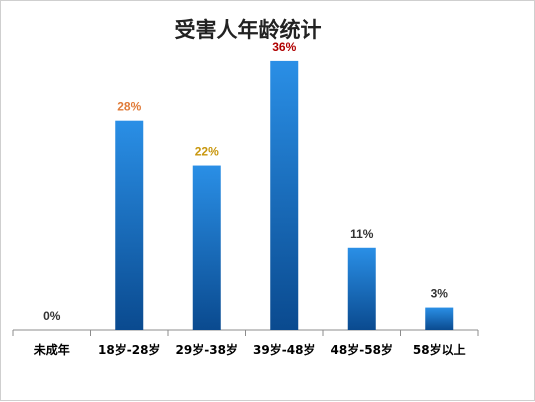 This screenshot has height=402, width=535. I want to click on data-label: 22%, so click(207, 152).